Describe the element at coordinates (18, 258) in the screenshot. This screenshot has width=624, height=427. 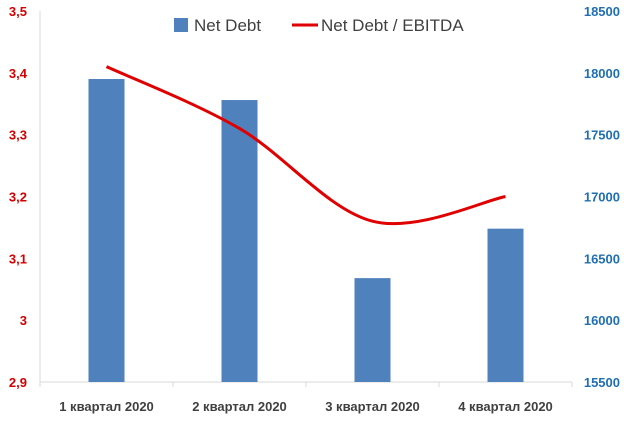
I see `y-axis-left-tick-label: 3,1` at that location.